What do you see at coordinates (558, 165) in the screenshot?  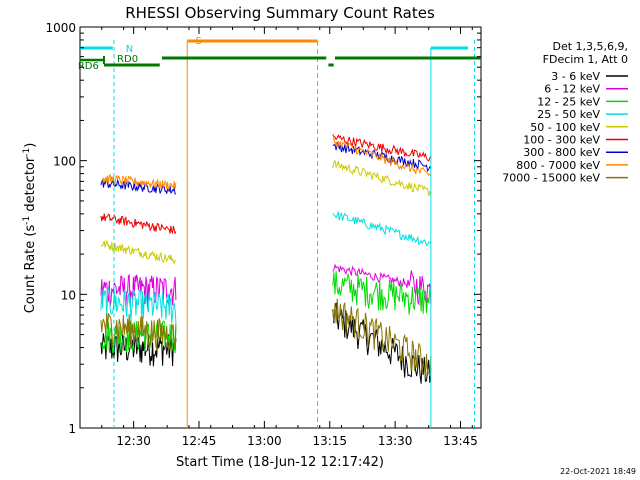 I see `legend-label-7: 800 - 7000 keV` at bounding box center [558, 165].